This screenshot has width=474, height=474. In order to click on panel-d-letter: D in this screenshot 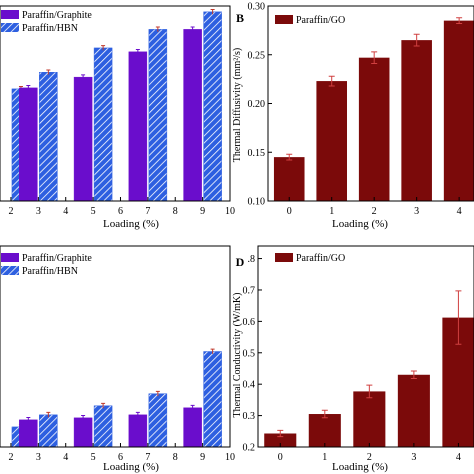, I will do `click(240, 262)`.